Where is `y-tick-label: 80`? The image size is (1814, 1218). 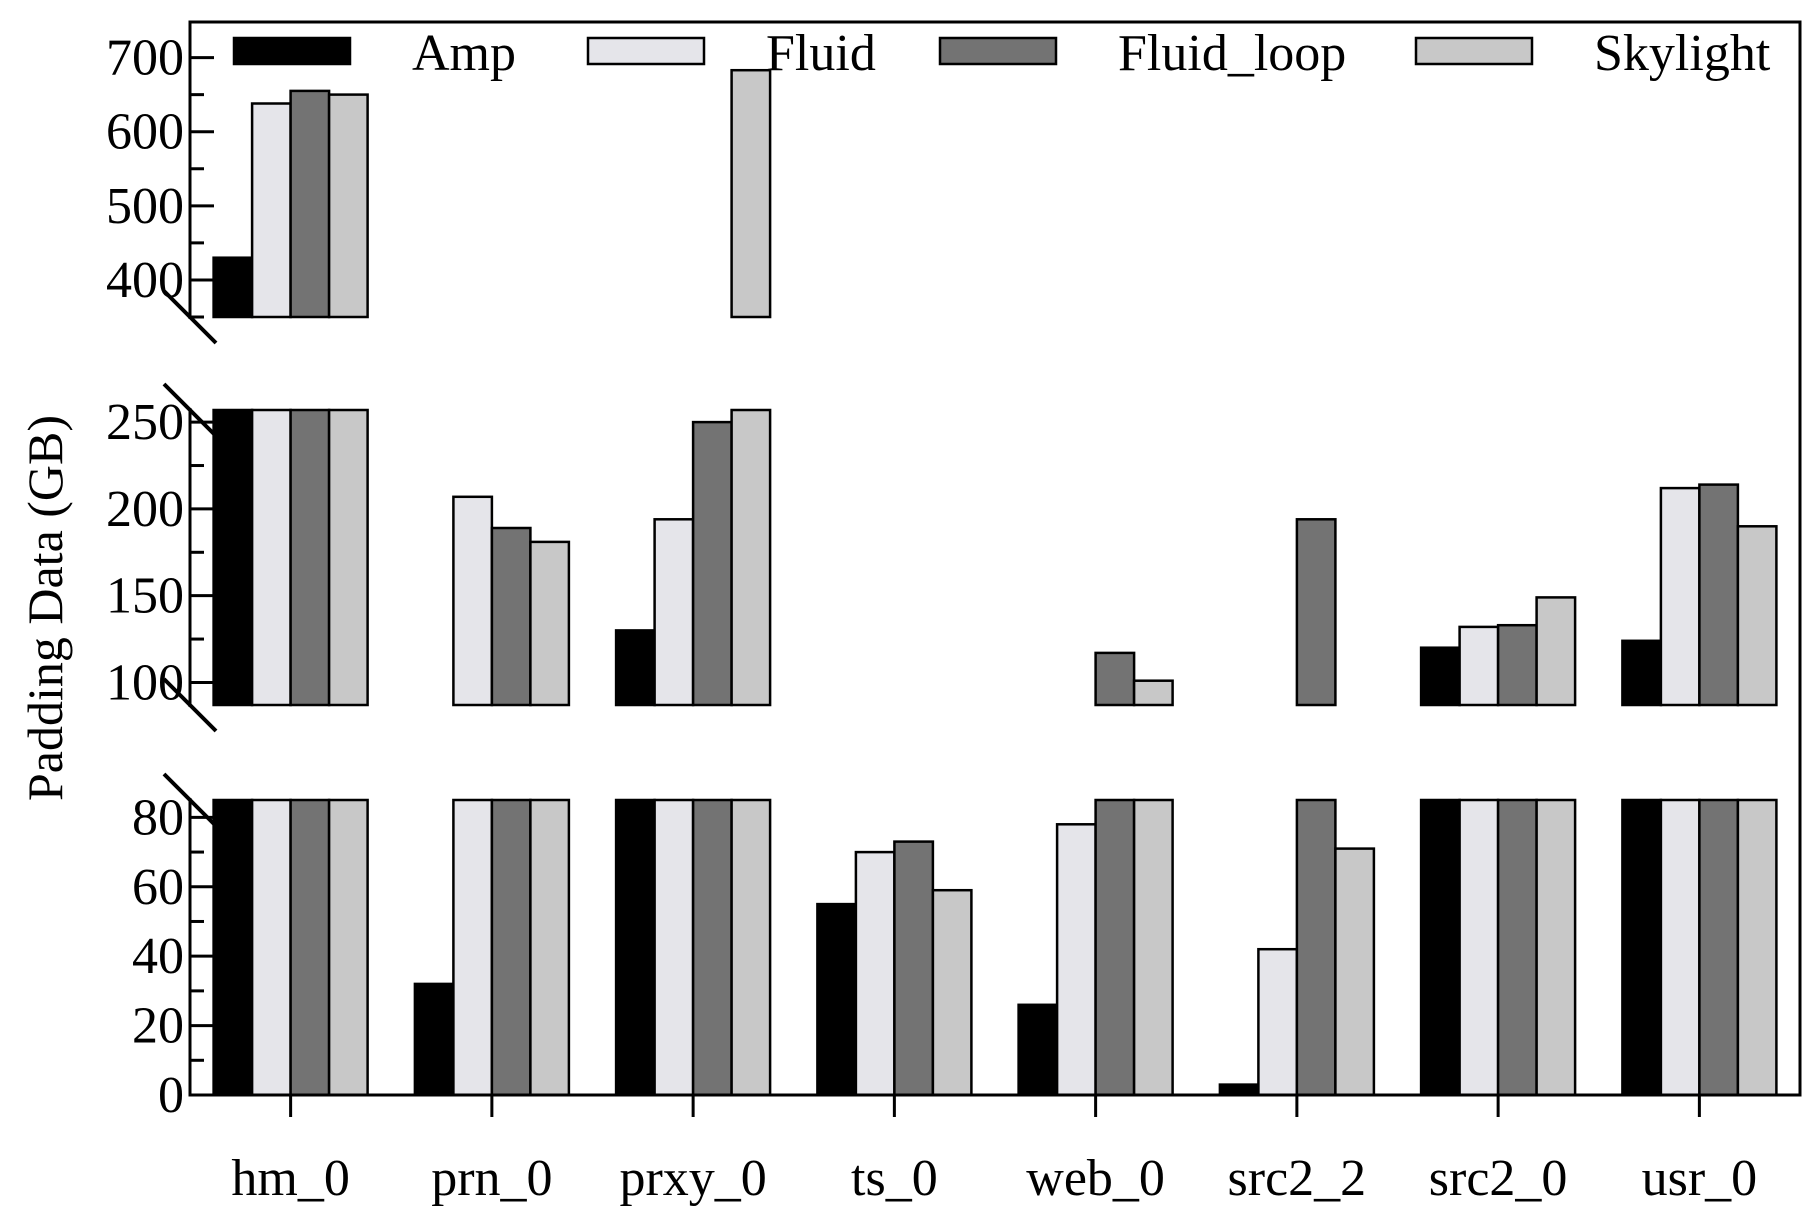
y-tick-label: 80 is located at coordinates (158, 817).